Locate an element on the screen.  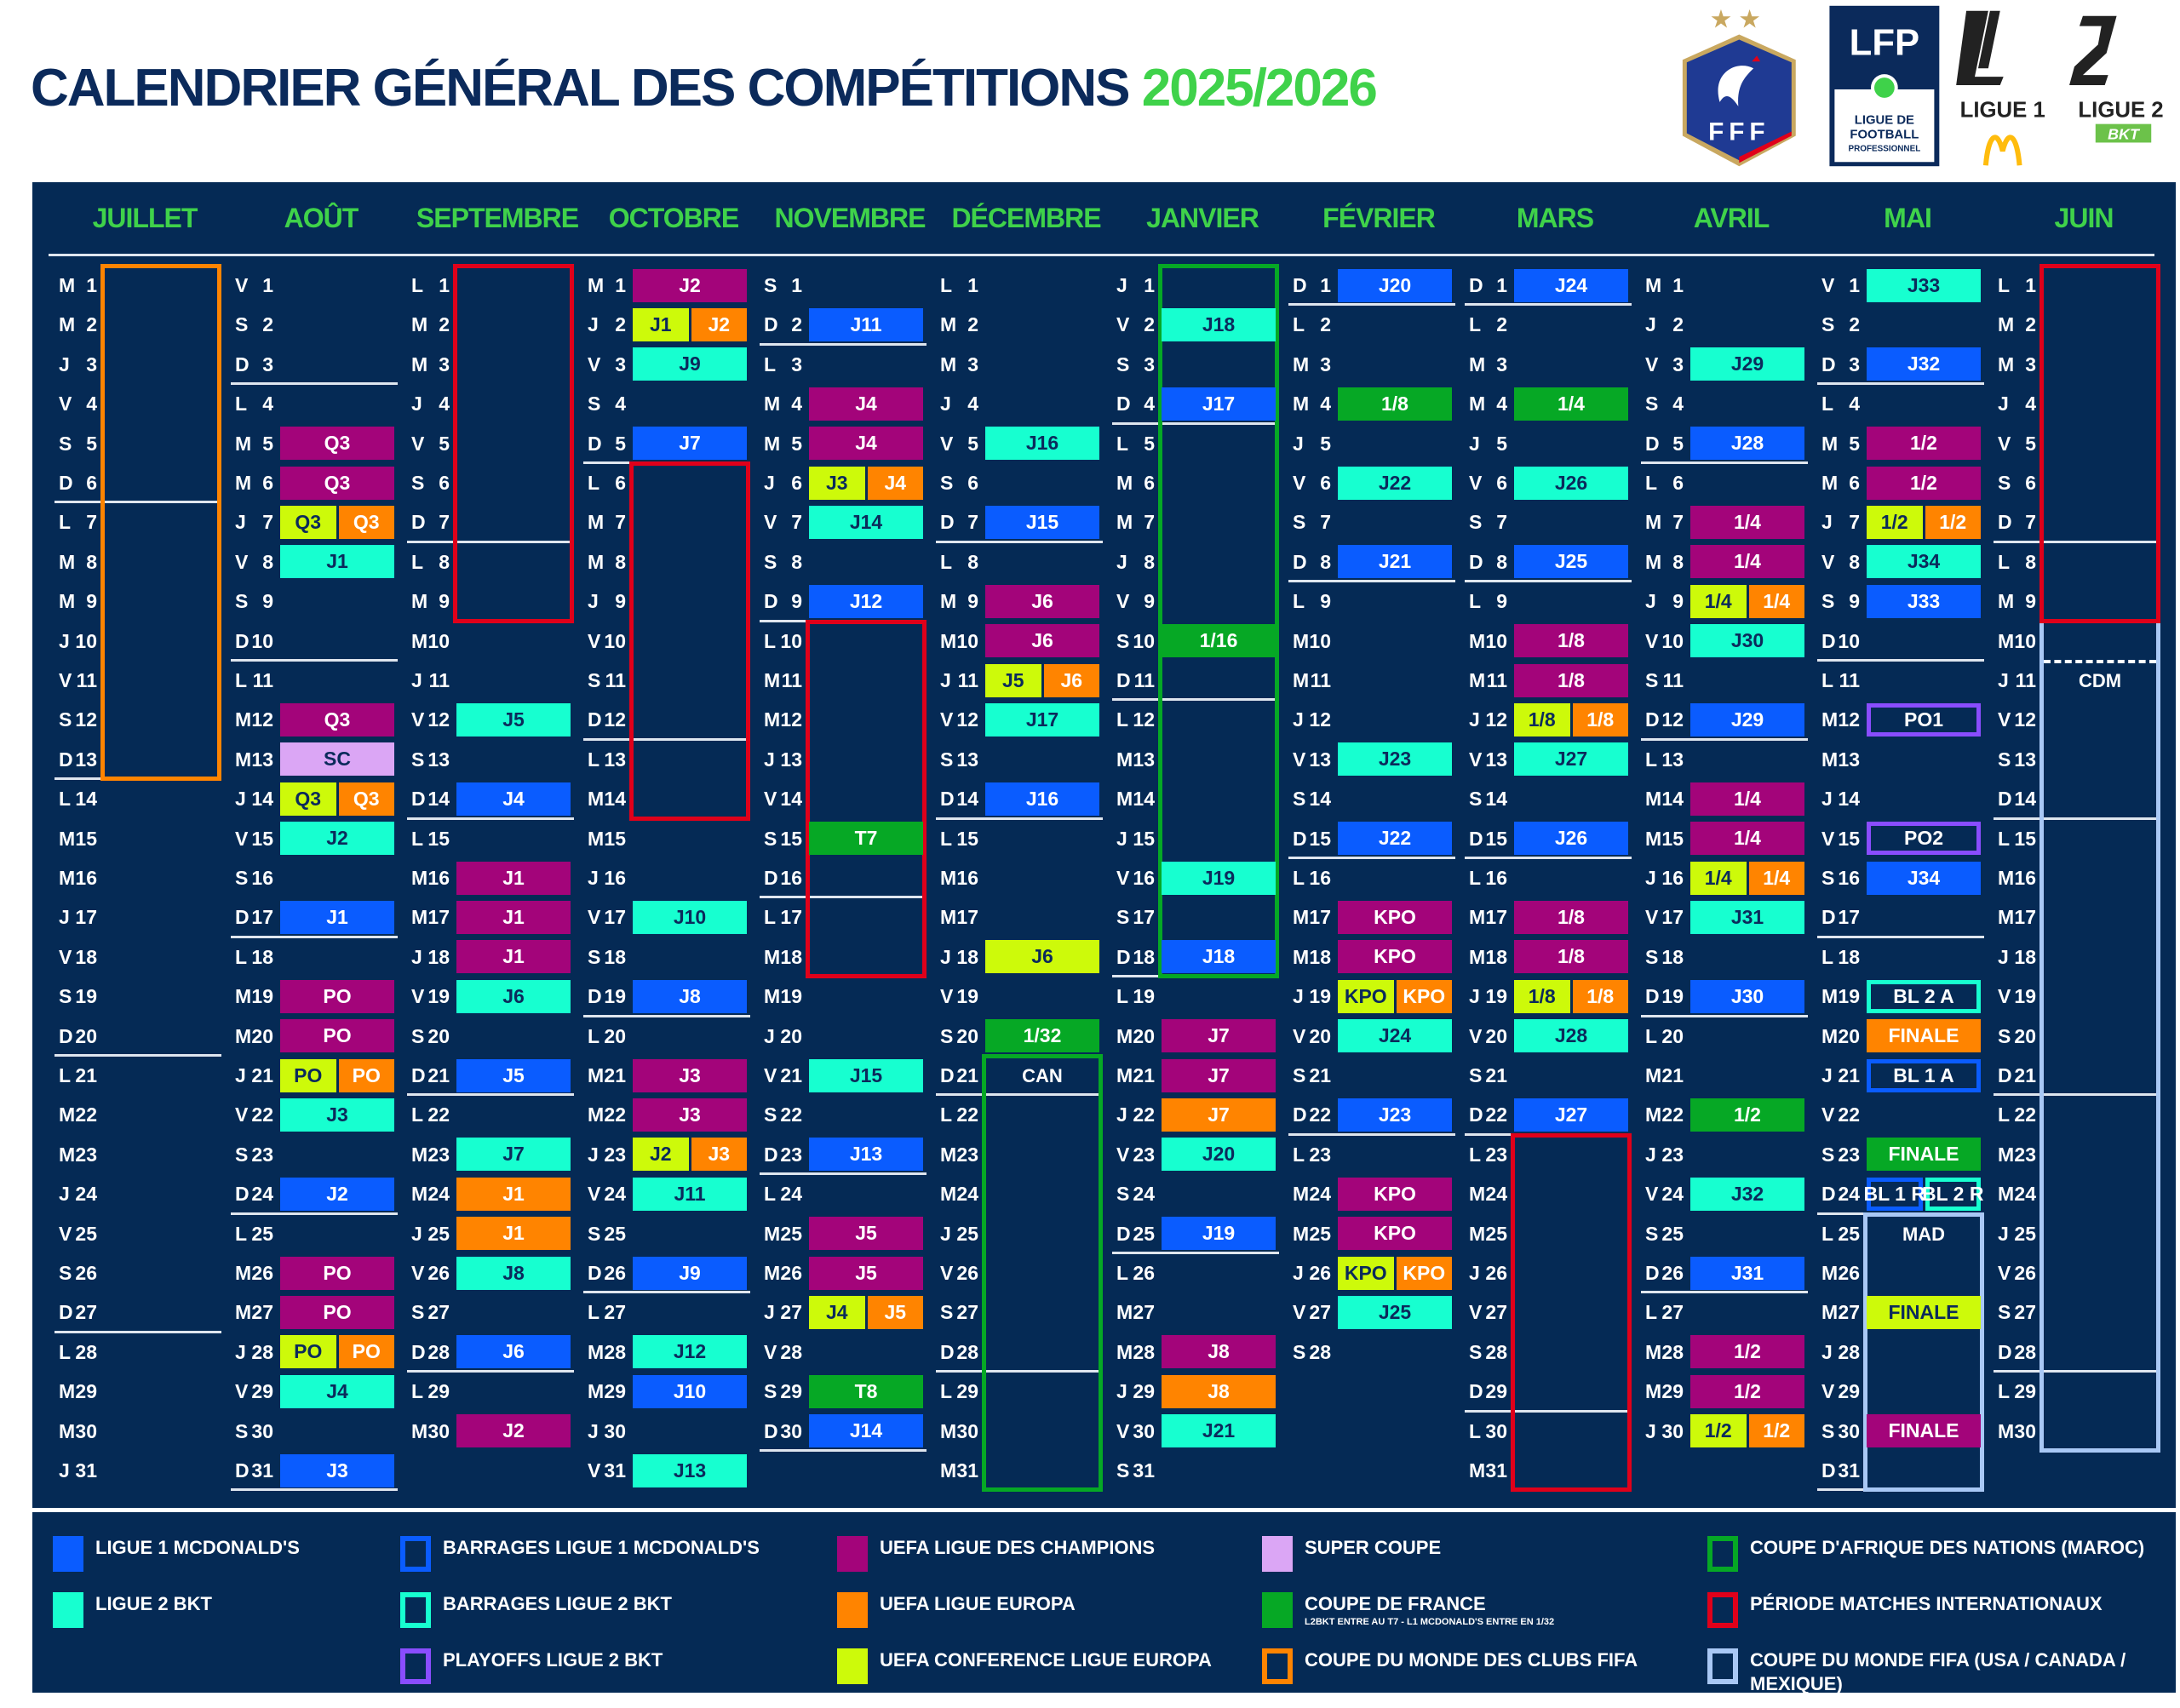
event-l2: J6 is located at coordinates (513, 996).